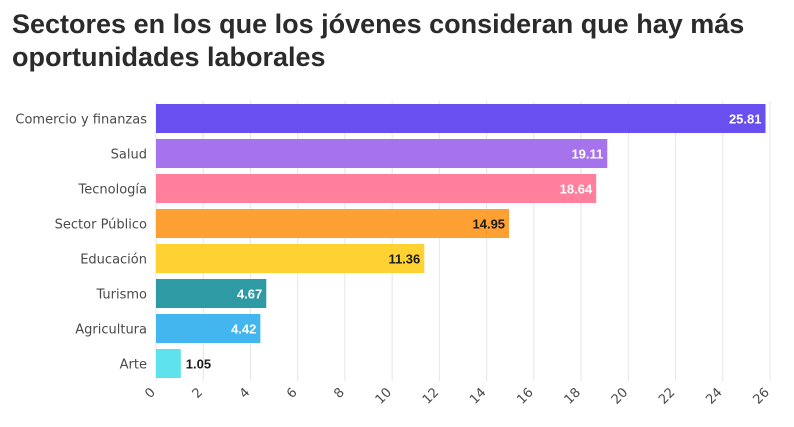 Image resolution: width=794 pixels, height=427 pixels. I want to click on category-label: Salud, so click(129, 155).